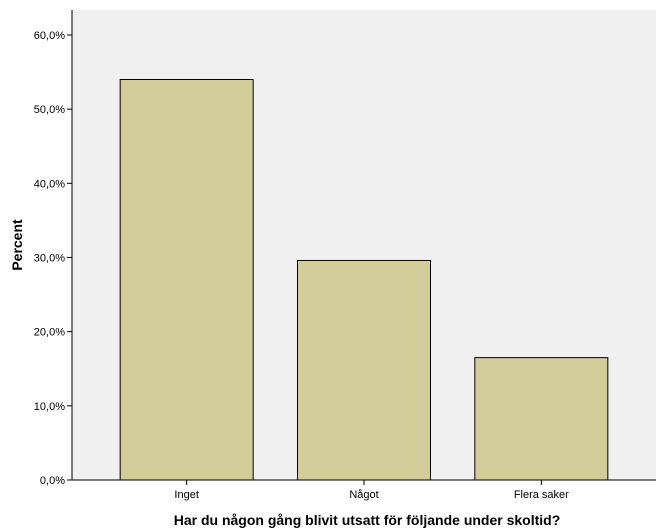 This screenshot has height=531, width=656. I want to click on y-tick-label: 20,0%, so click(49, 333).